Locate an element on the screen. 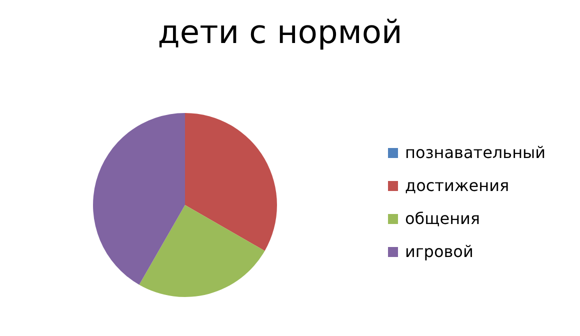  legend-label: познавательный is located at coordinates (475, 152).